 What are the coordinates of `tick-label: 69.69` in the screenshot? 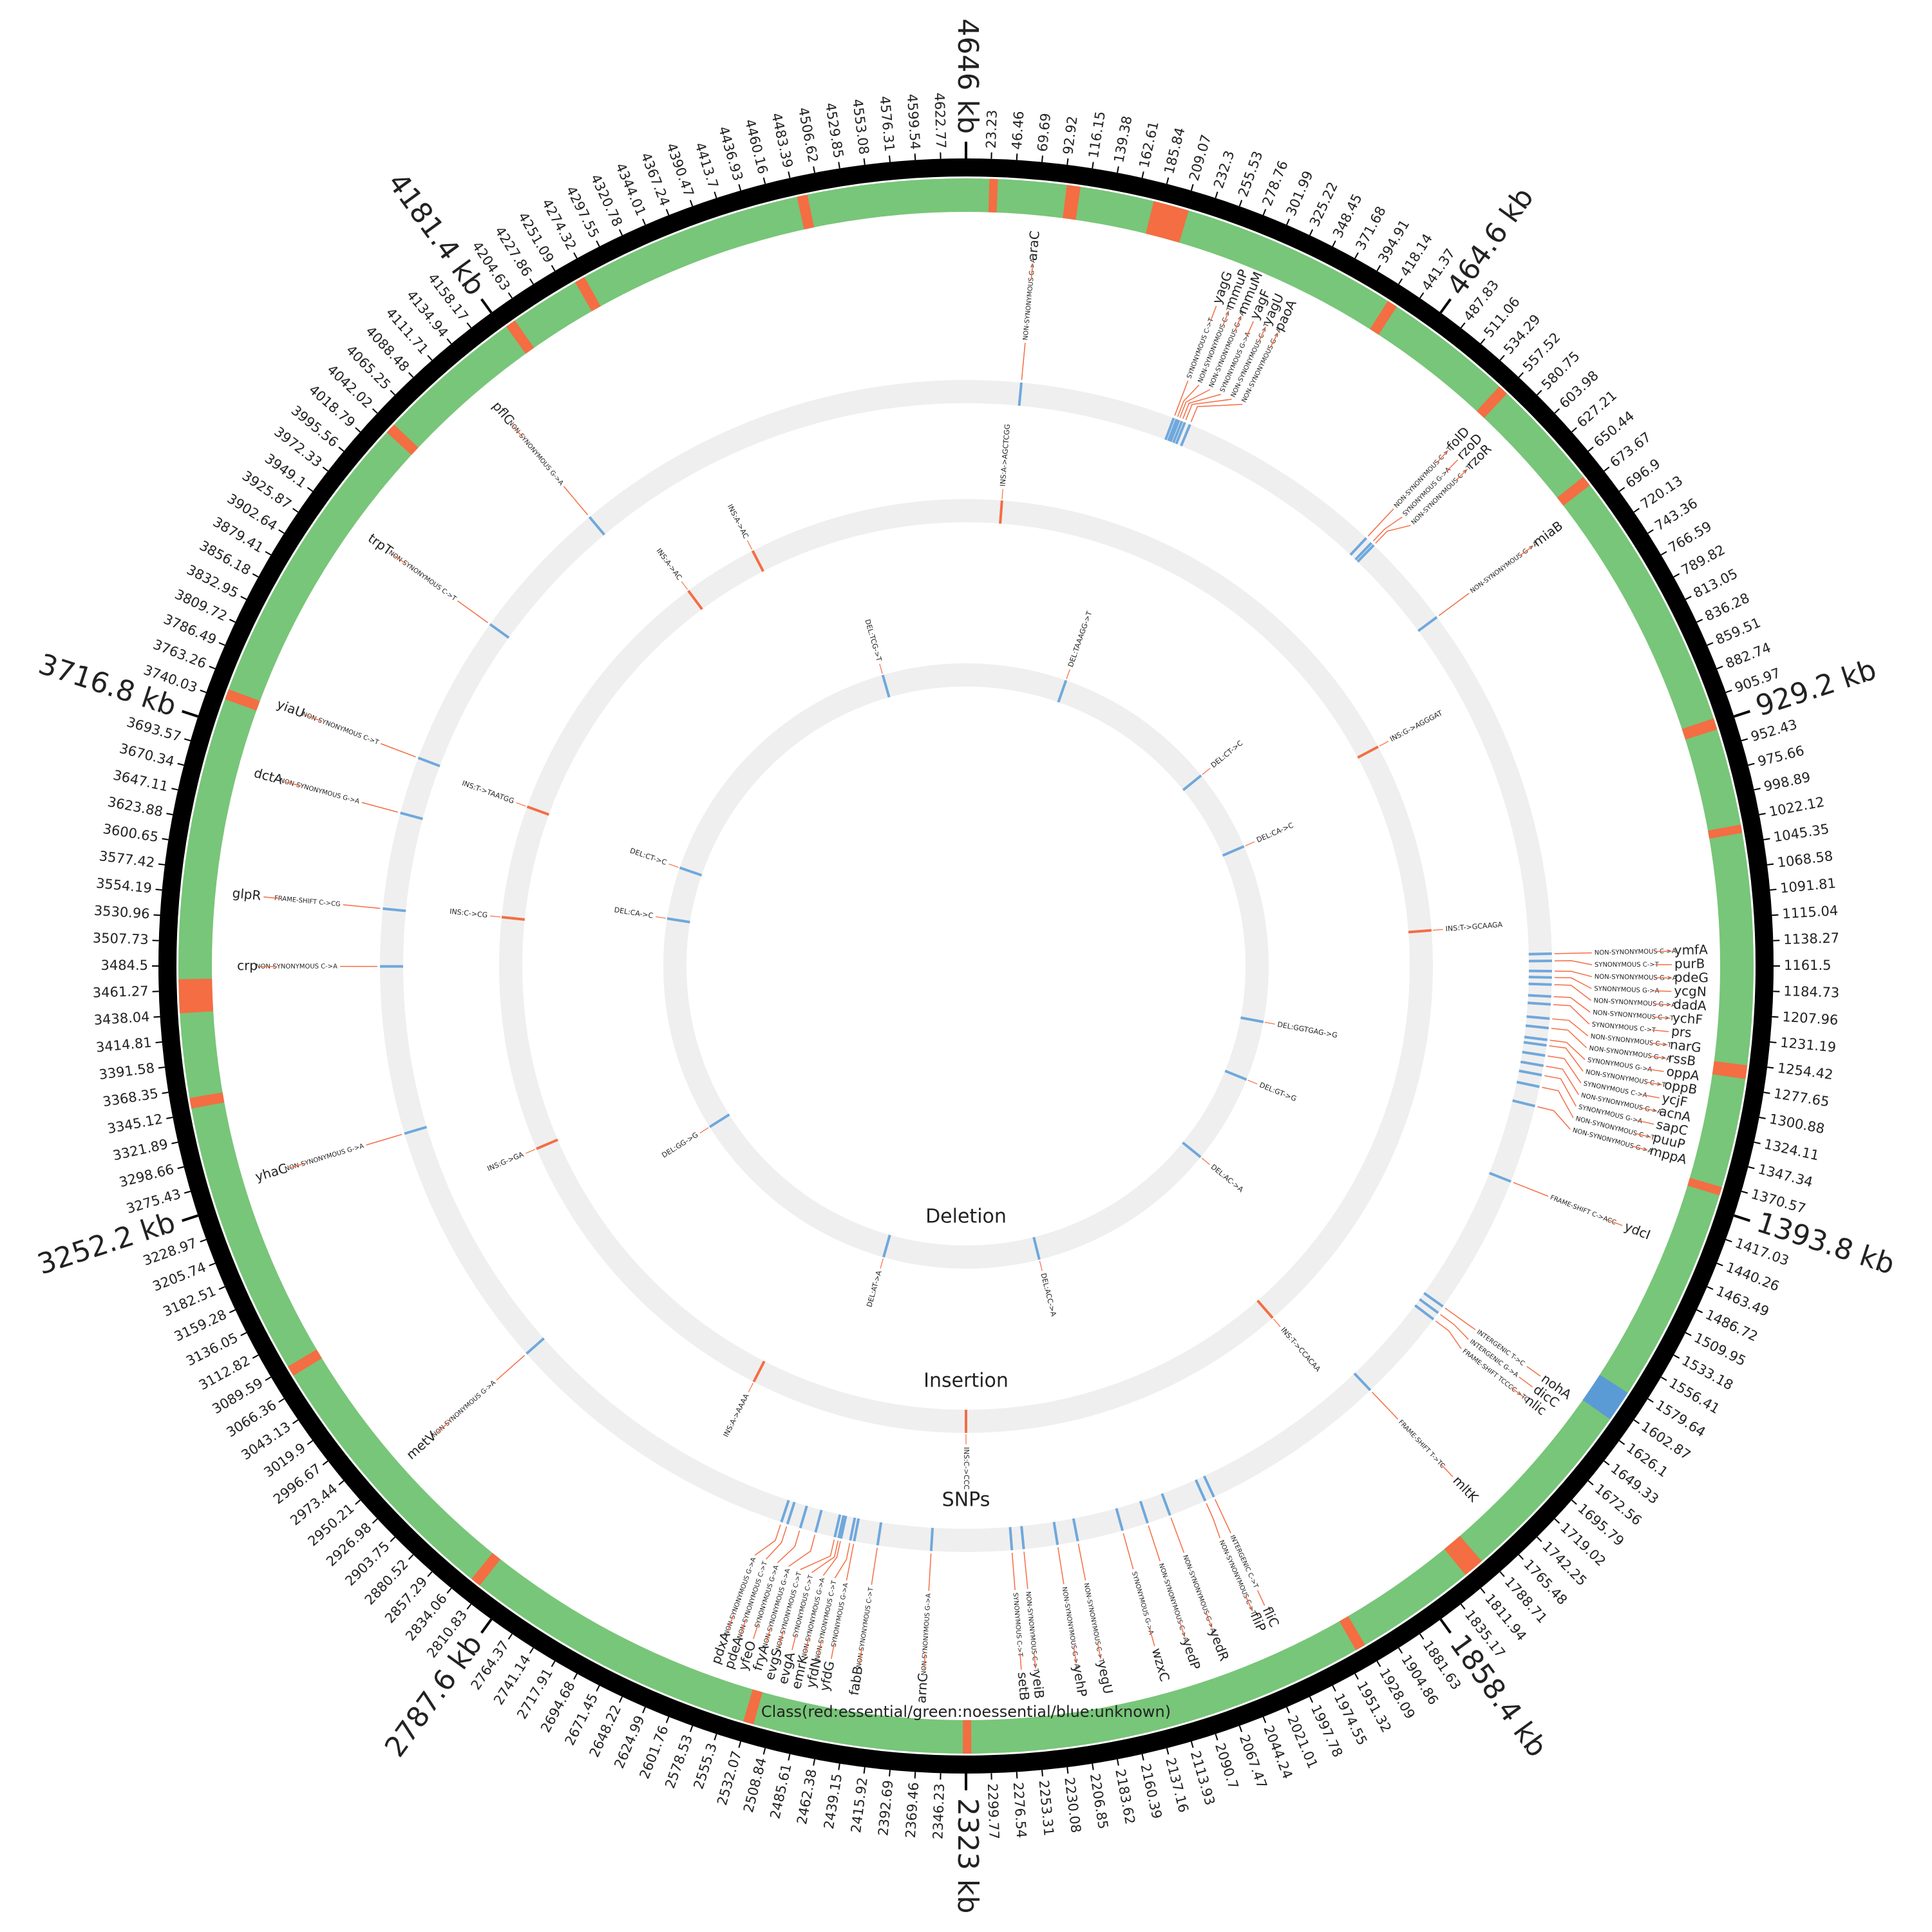 It's located at (1044, 133).